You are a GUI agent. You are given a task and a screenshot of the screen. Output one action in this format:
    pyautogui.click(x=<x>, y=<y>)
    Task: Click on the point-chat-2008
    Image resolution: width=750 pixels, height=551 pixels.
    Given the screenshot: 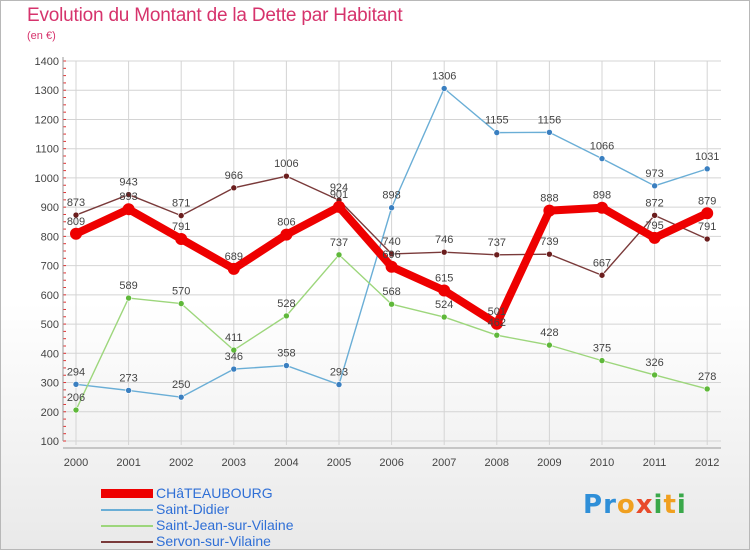 What is the action you would take?
    pyautogui.click(x=496, y=323)
    